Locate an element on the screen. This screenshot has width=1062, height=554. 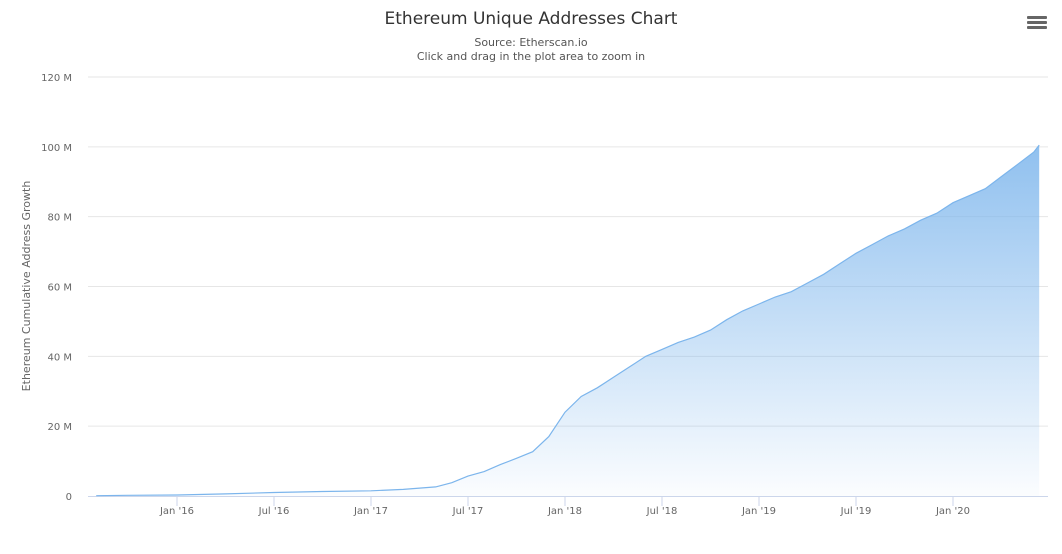
y-axis-ticks: 0 20 M 40 M 60 M 80 M 100 M 120 M is located at coordinates (56, 288).